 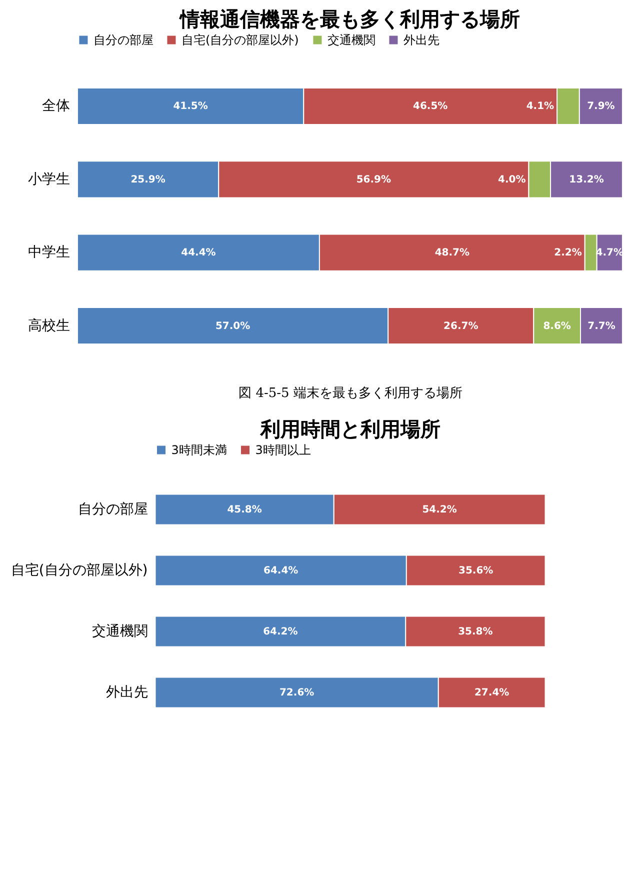 I want to click on y-tick-label: 全体, so click(x=56, y=106).